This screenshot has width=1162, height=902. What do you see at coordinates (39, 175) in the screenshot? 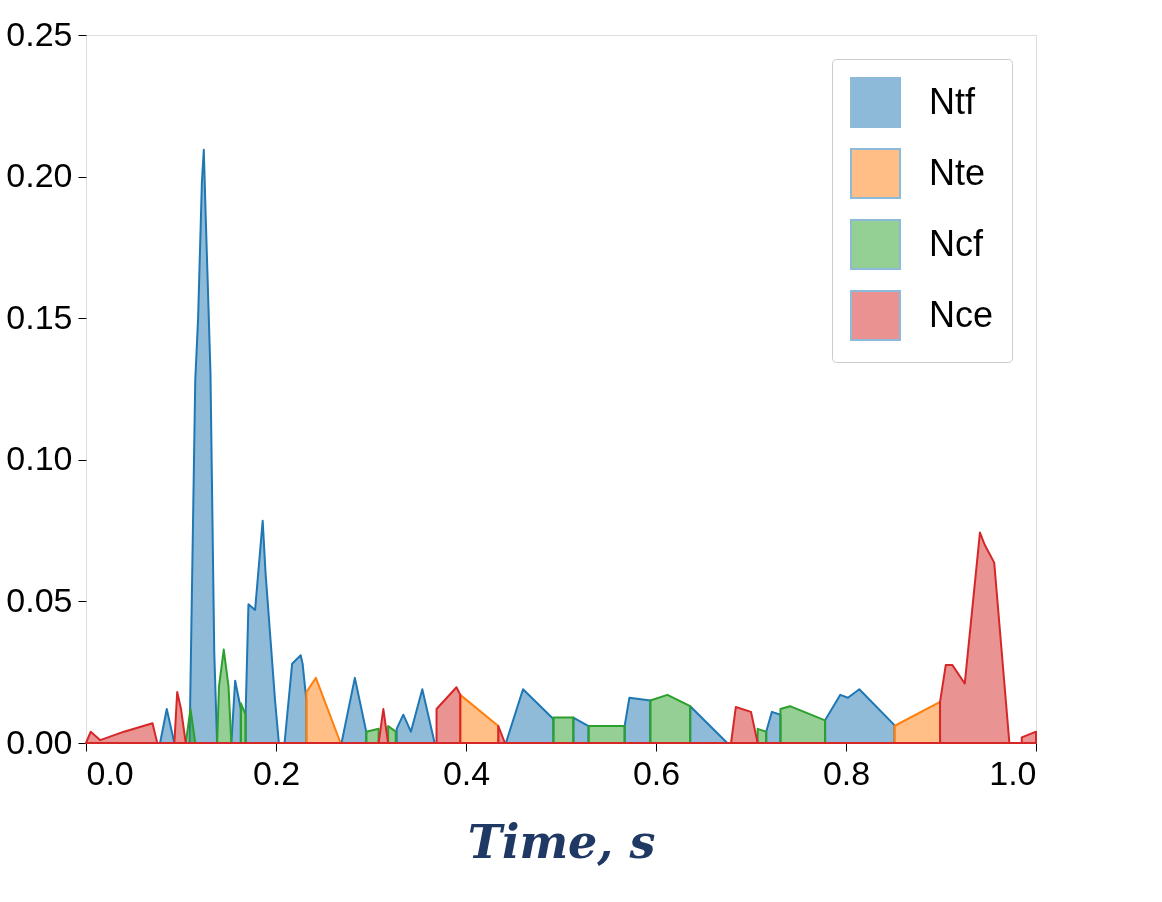
I see `y-tick-label: 0.20` at bounding box center [39, 175].